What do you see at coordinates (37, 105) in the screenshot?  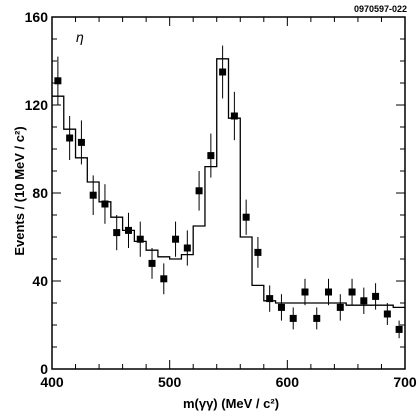 I see `y-tick-label: 120` at bounding box center [37, 105].